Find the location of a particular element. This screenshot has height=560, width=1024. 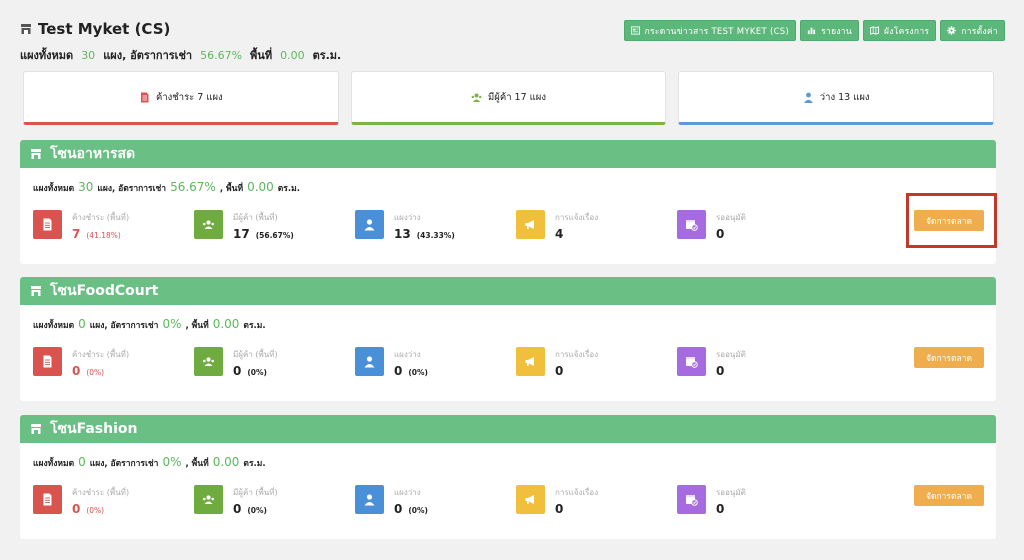

metric-overdue: ค้างชำระ (พื้นที่) 0 (0%) is located at coordinates (113, 500).